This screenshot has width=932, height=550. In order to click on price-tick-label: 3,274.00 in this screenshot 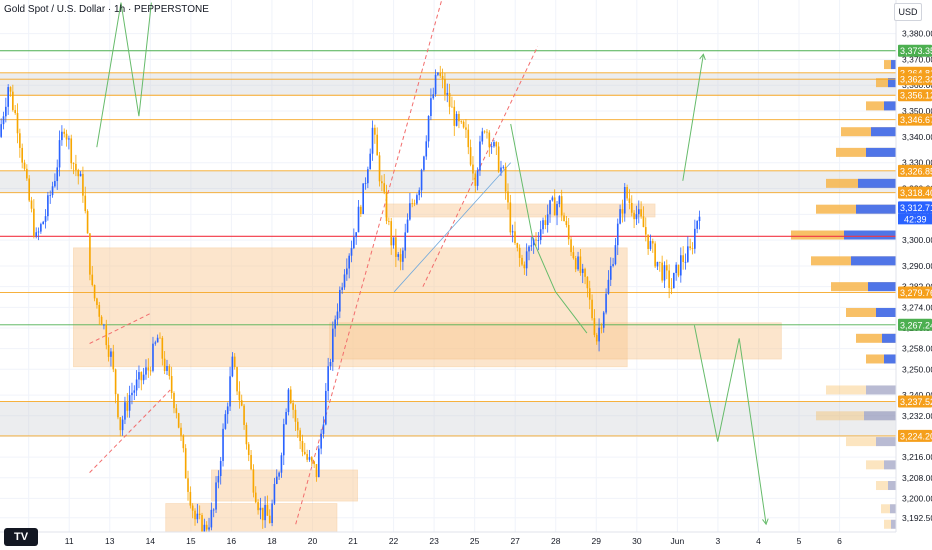, I will do `click(917, 307)`.